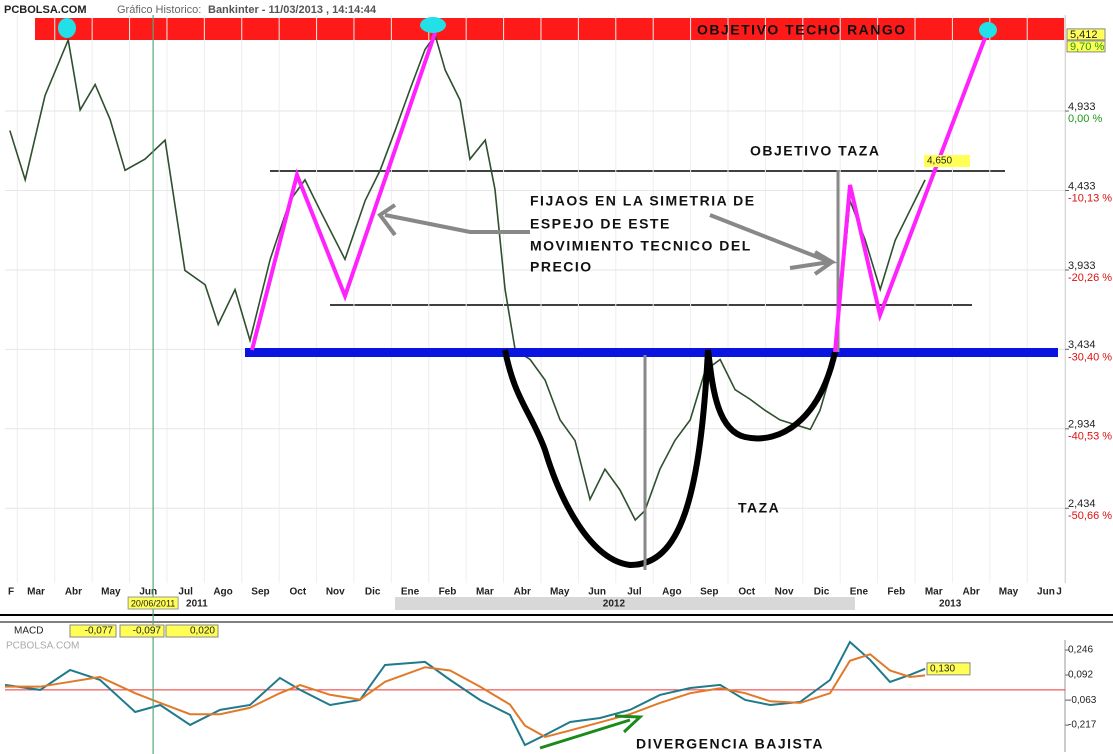 The image size is (1113, 754). Describe the element at coordinates (600, 224) in the screenshot. I see `annotation: ESPEJO DE ESTE` at that location.